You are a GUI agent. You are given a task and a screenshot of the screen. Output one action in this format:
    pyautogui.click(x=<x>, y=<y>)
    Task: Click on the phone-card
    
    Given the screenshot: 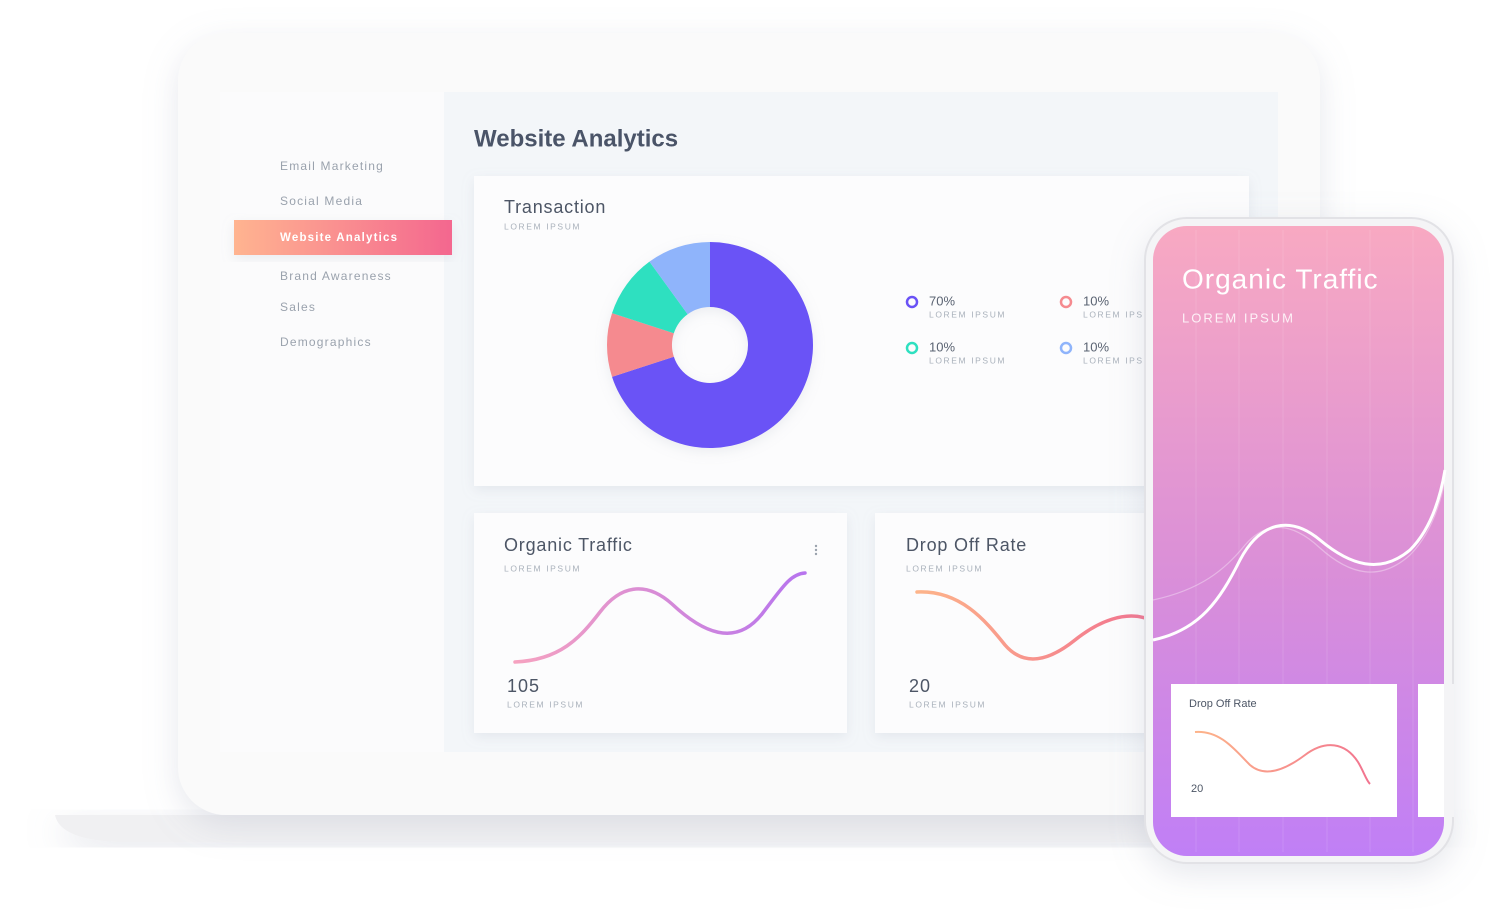 What is the action you would take?
    pyautogui.click(x=1284, y=750)
    